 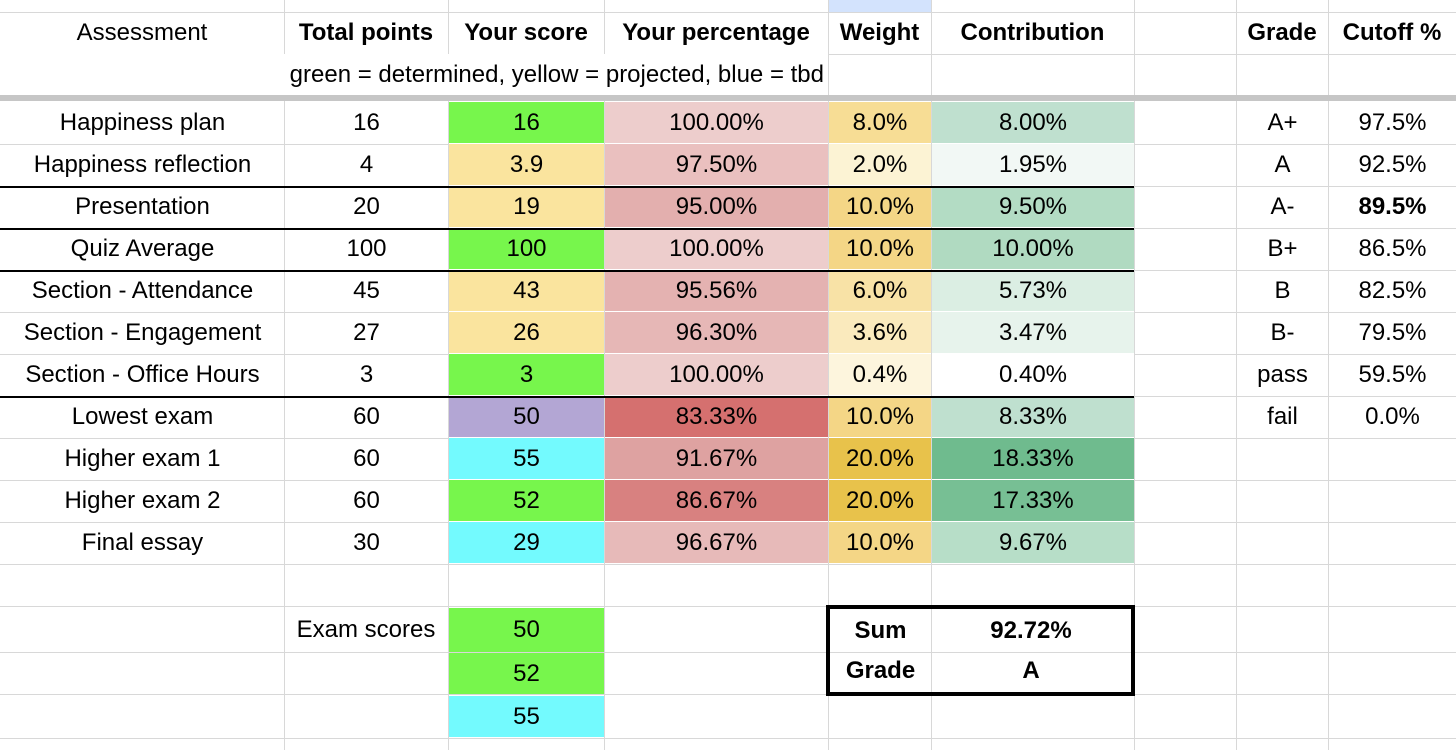 I want to click on your-score-cell: 55, so click(x=526, y=458).